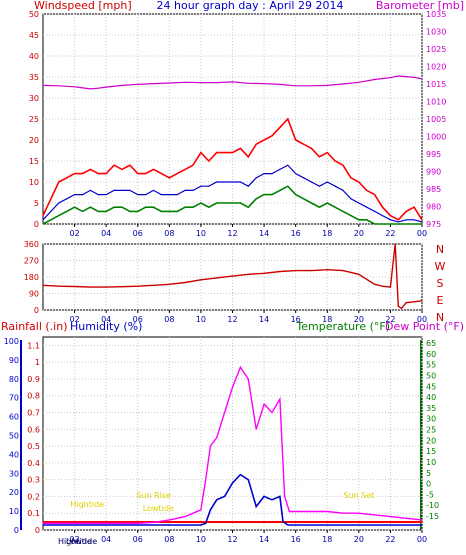 This screenshot has width=466, height=555. What do you see at coordinates (424, 326) in the screenshot?
I see `dewpoint-axis-label: Dew Point (°F)` at bounding box center [424, 326].